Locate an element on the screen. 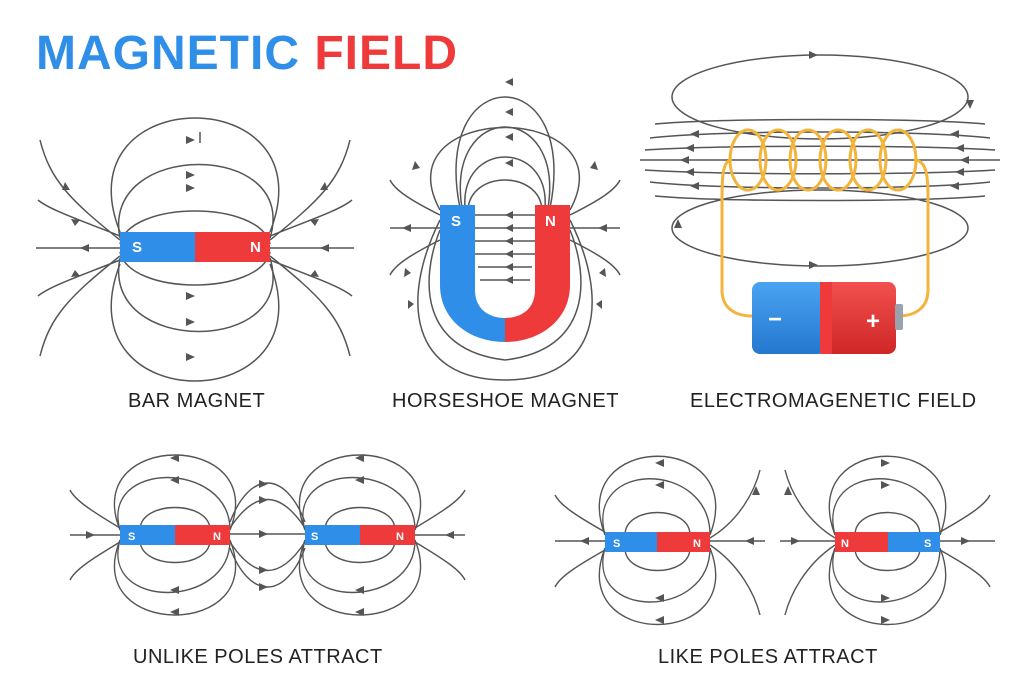 The width and height of the screenshot is (1024, 682). battery-plus-label: + is located at coordinates (873, 321).